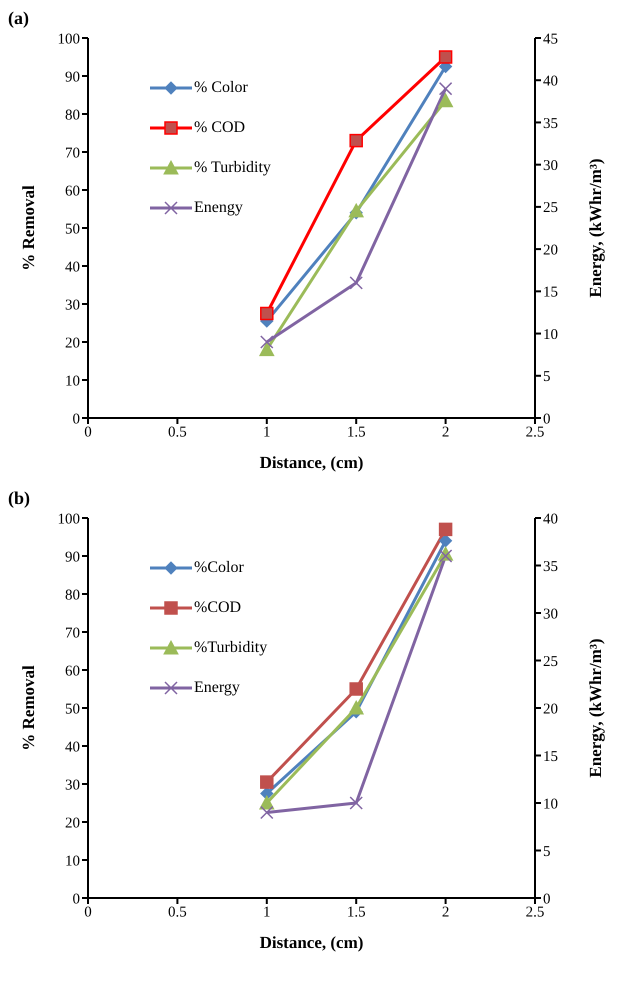  I want to click on legend-label: Energy, so click(217, 688).